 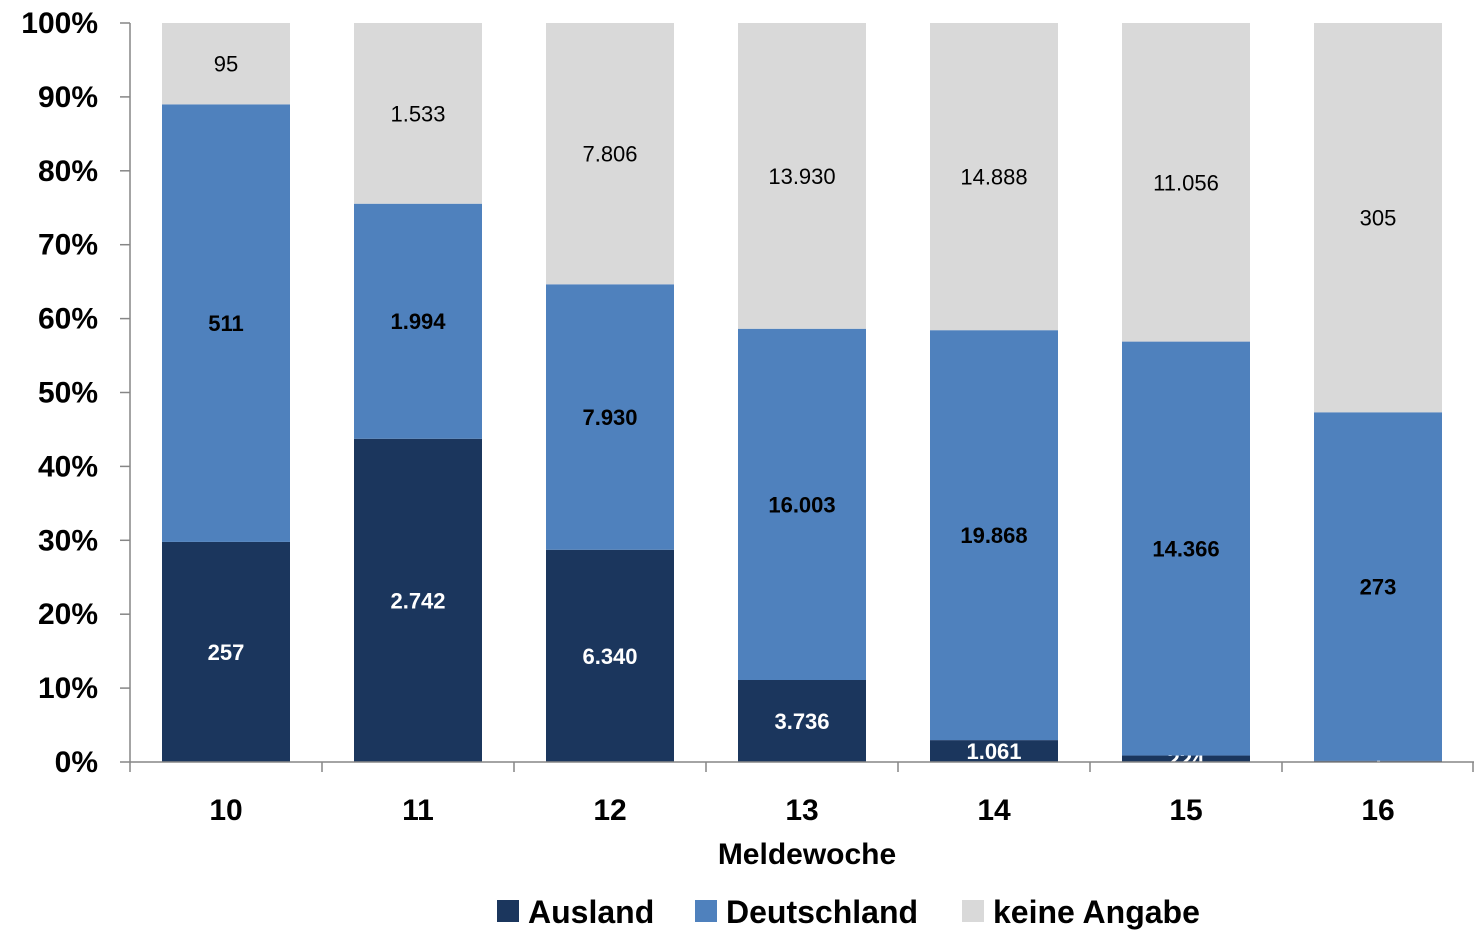 I want to click on bar-stack-11: 2.742 1.994 1.533, so click(x=418, y=392).